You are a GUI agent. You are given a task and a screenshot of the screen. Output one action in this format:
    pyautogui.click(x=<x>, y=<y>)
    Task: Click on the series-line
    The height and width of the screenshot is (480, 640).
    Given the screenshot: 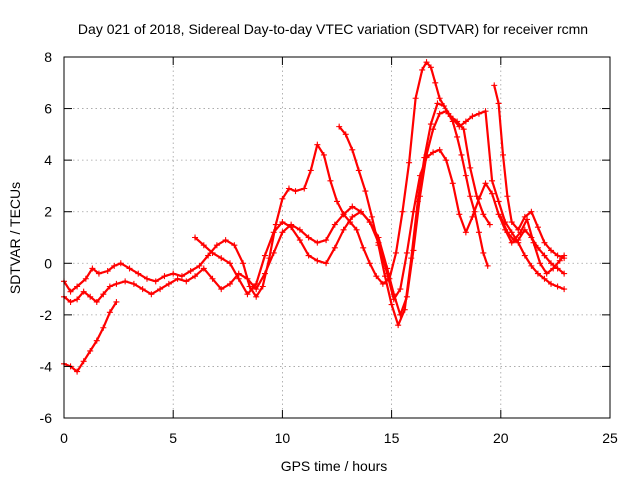 What is the action you would take?
    pyautogui.click(x=414, y=214)
    